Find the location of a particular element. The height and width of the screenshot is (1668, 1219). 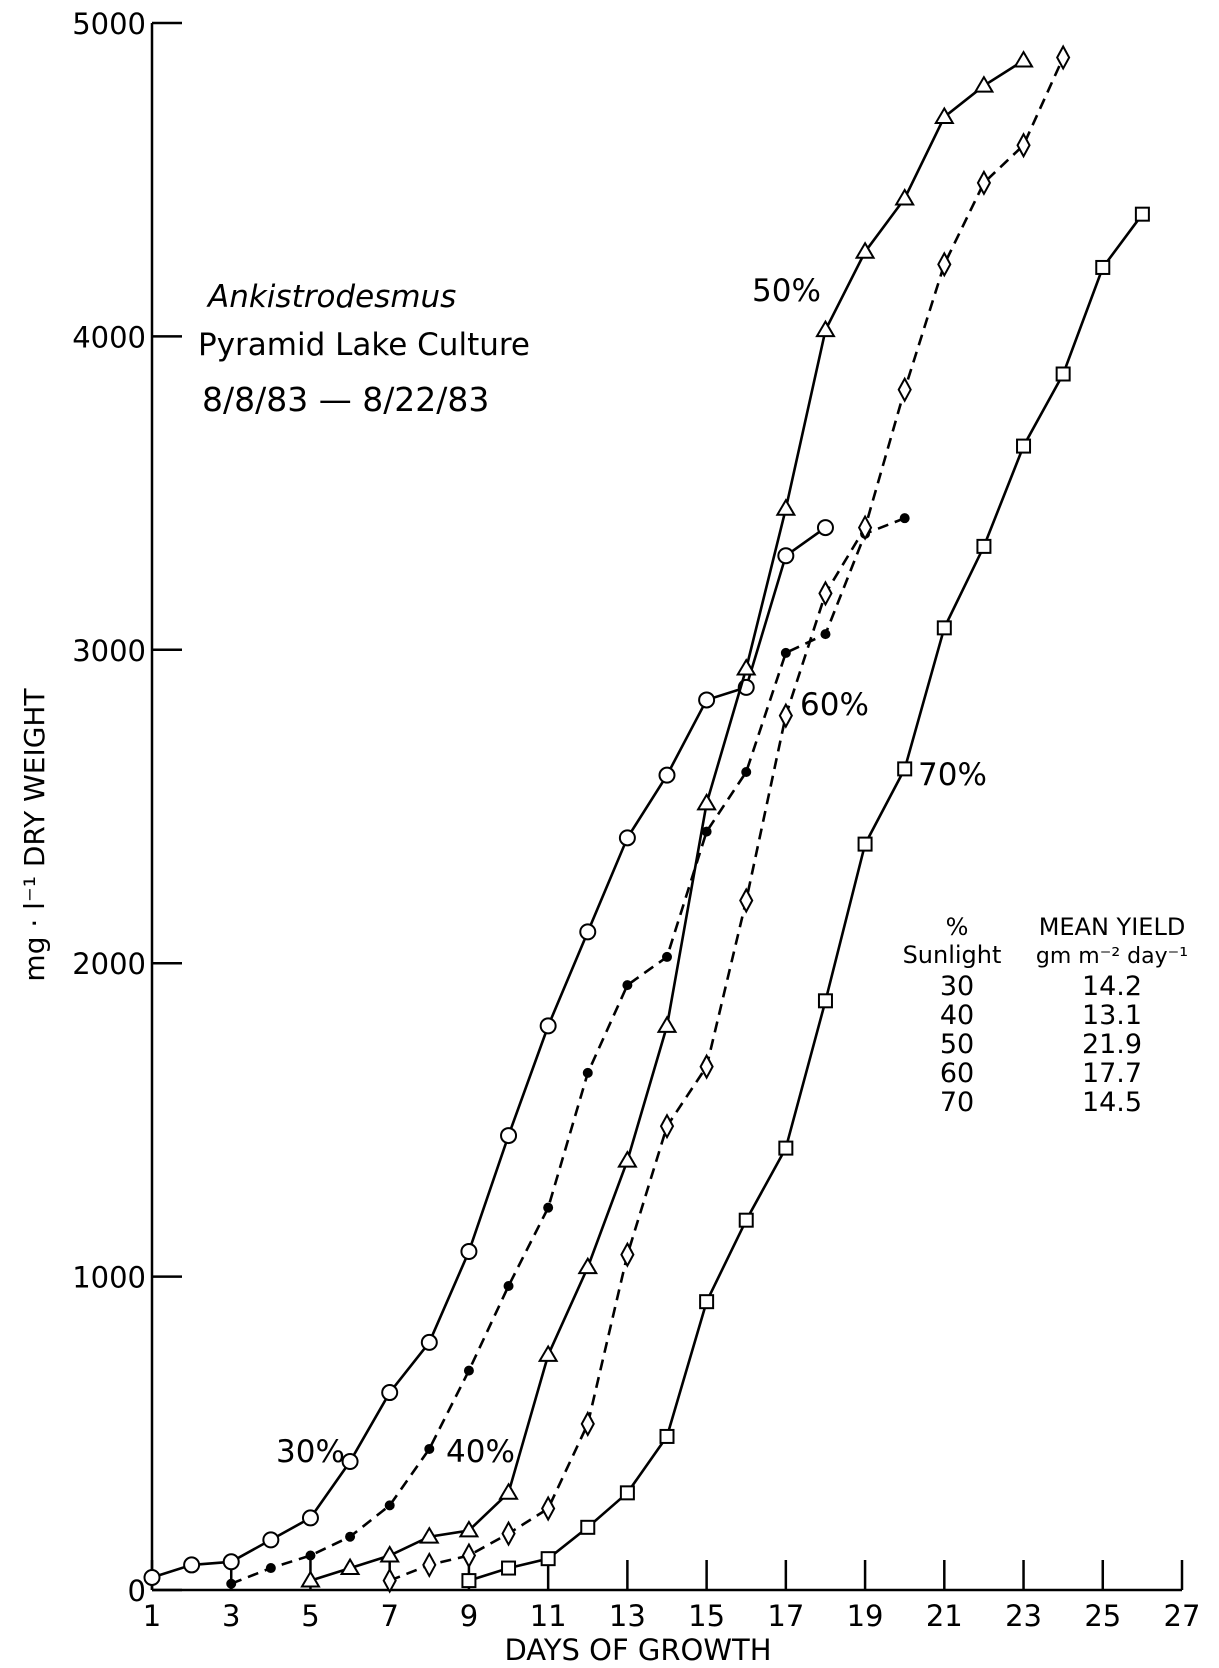

y-tick-label: 0 is located at coordinates (137, 1591).